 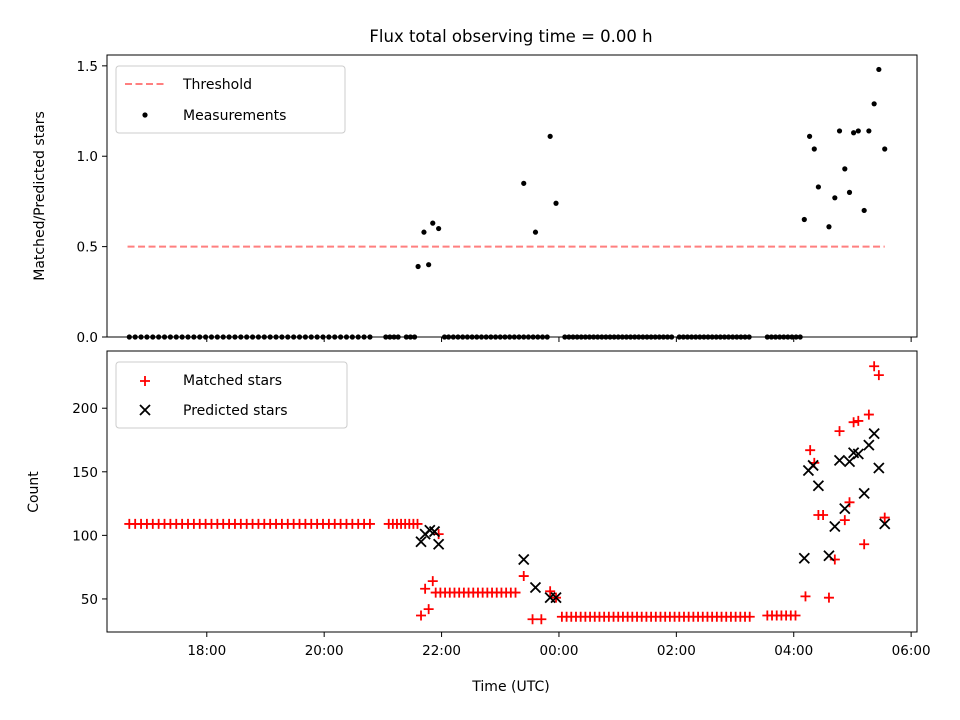 I want to click on bottom-y-axis-label: Count, so click(x=34, y=492).